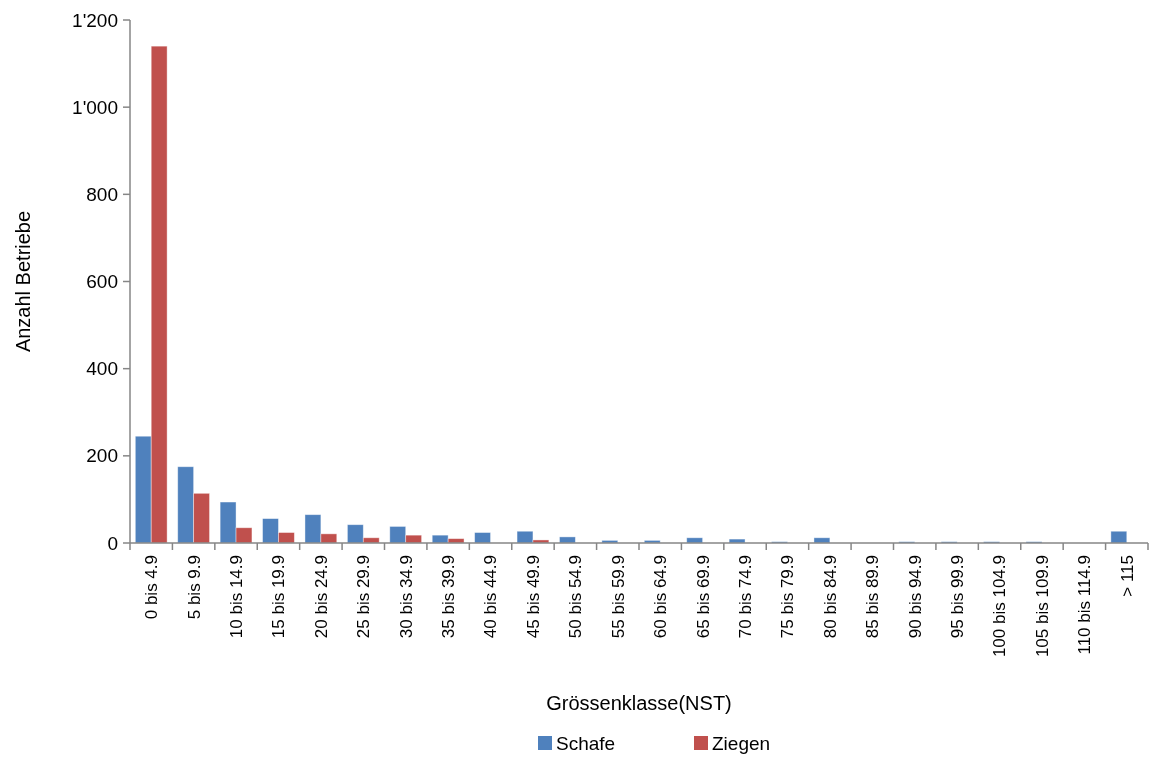 Image resolution: width=1170 pixels, height=758 pixels. What do you see at coordinates (873, 597) in the screenshot?
I see `x-tick-label: 85 bis 89.9` at bounding box center [873, 597].